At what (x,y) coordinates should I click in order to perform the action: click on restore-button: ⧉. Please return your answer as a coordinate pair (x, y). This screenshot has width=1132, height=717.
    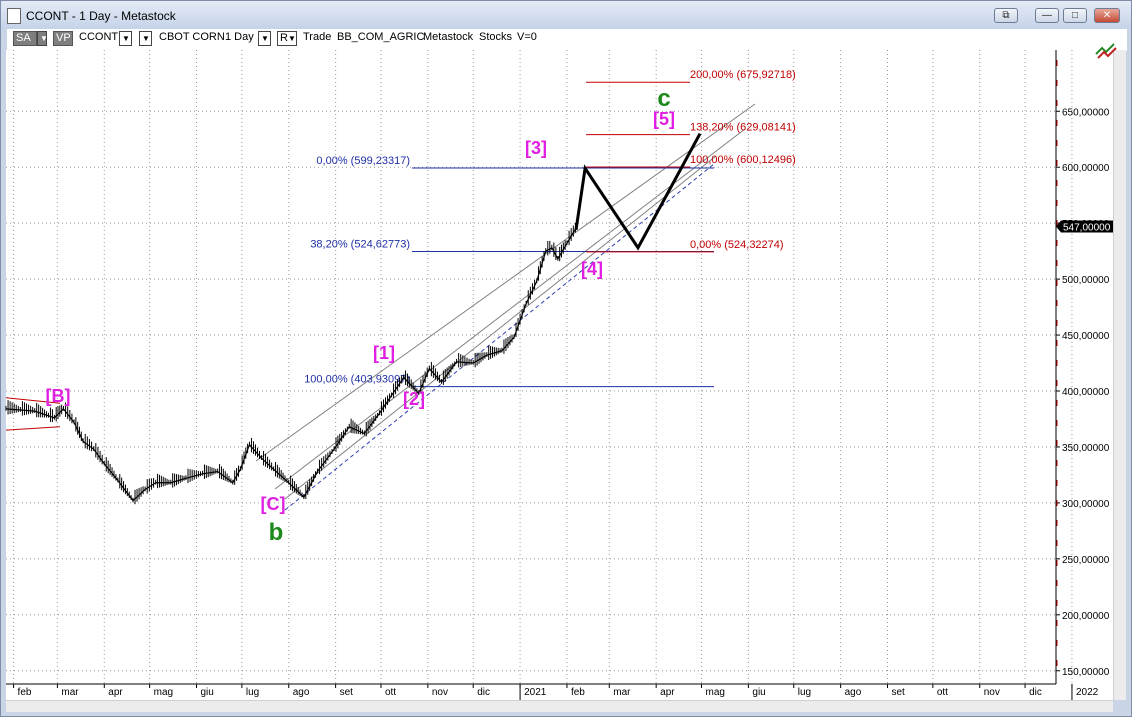
    Looking at the image, I should click on (1006, 15).